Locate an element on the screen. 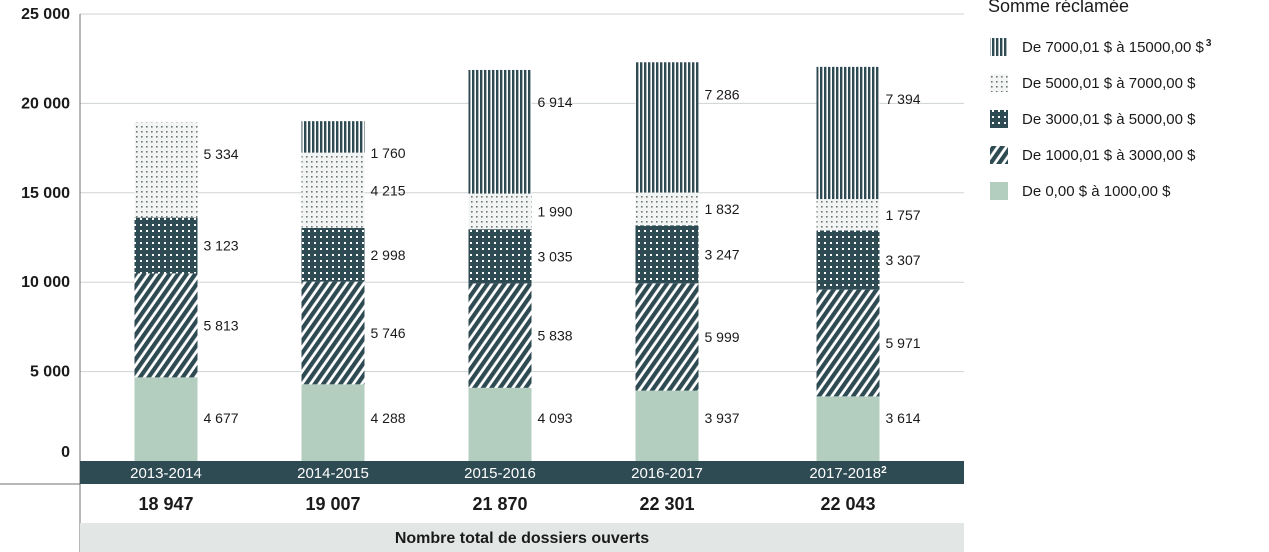  total-values: 18 947 19 007 21 870 22 301 22 043 is located at coordinates (506, 504).